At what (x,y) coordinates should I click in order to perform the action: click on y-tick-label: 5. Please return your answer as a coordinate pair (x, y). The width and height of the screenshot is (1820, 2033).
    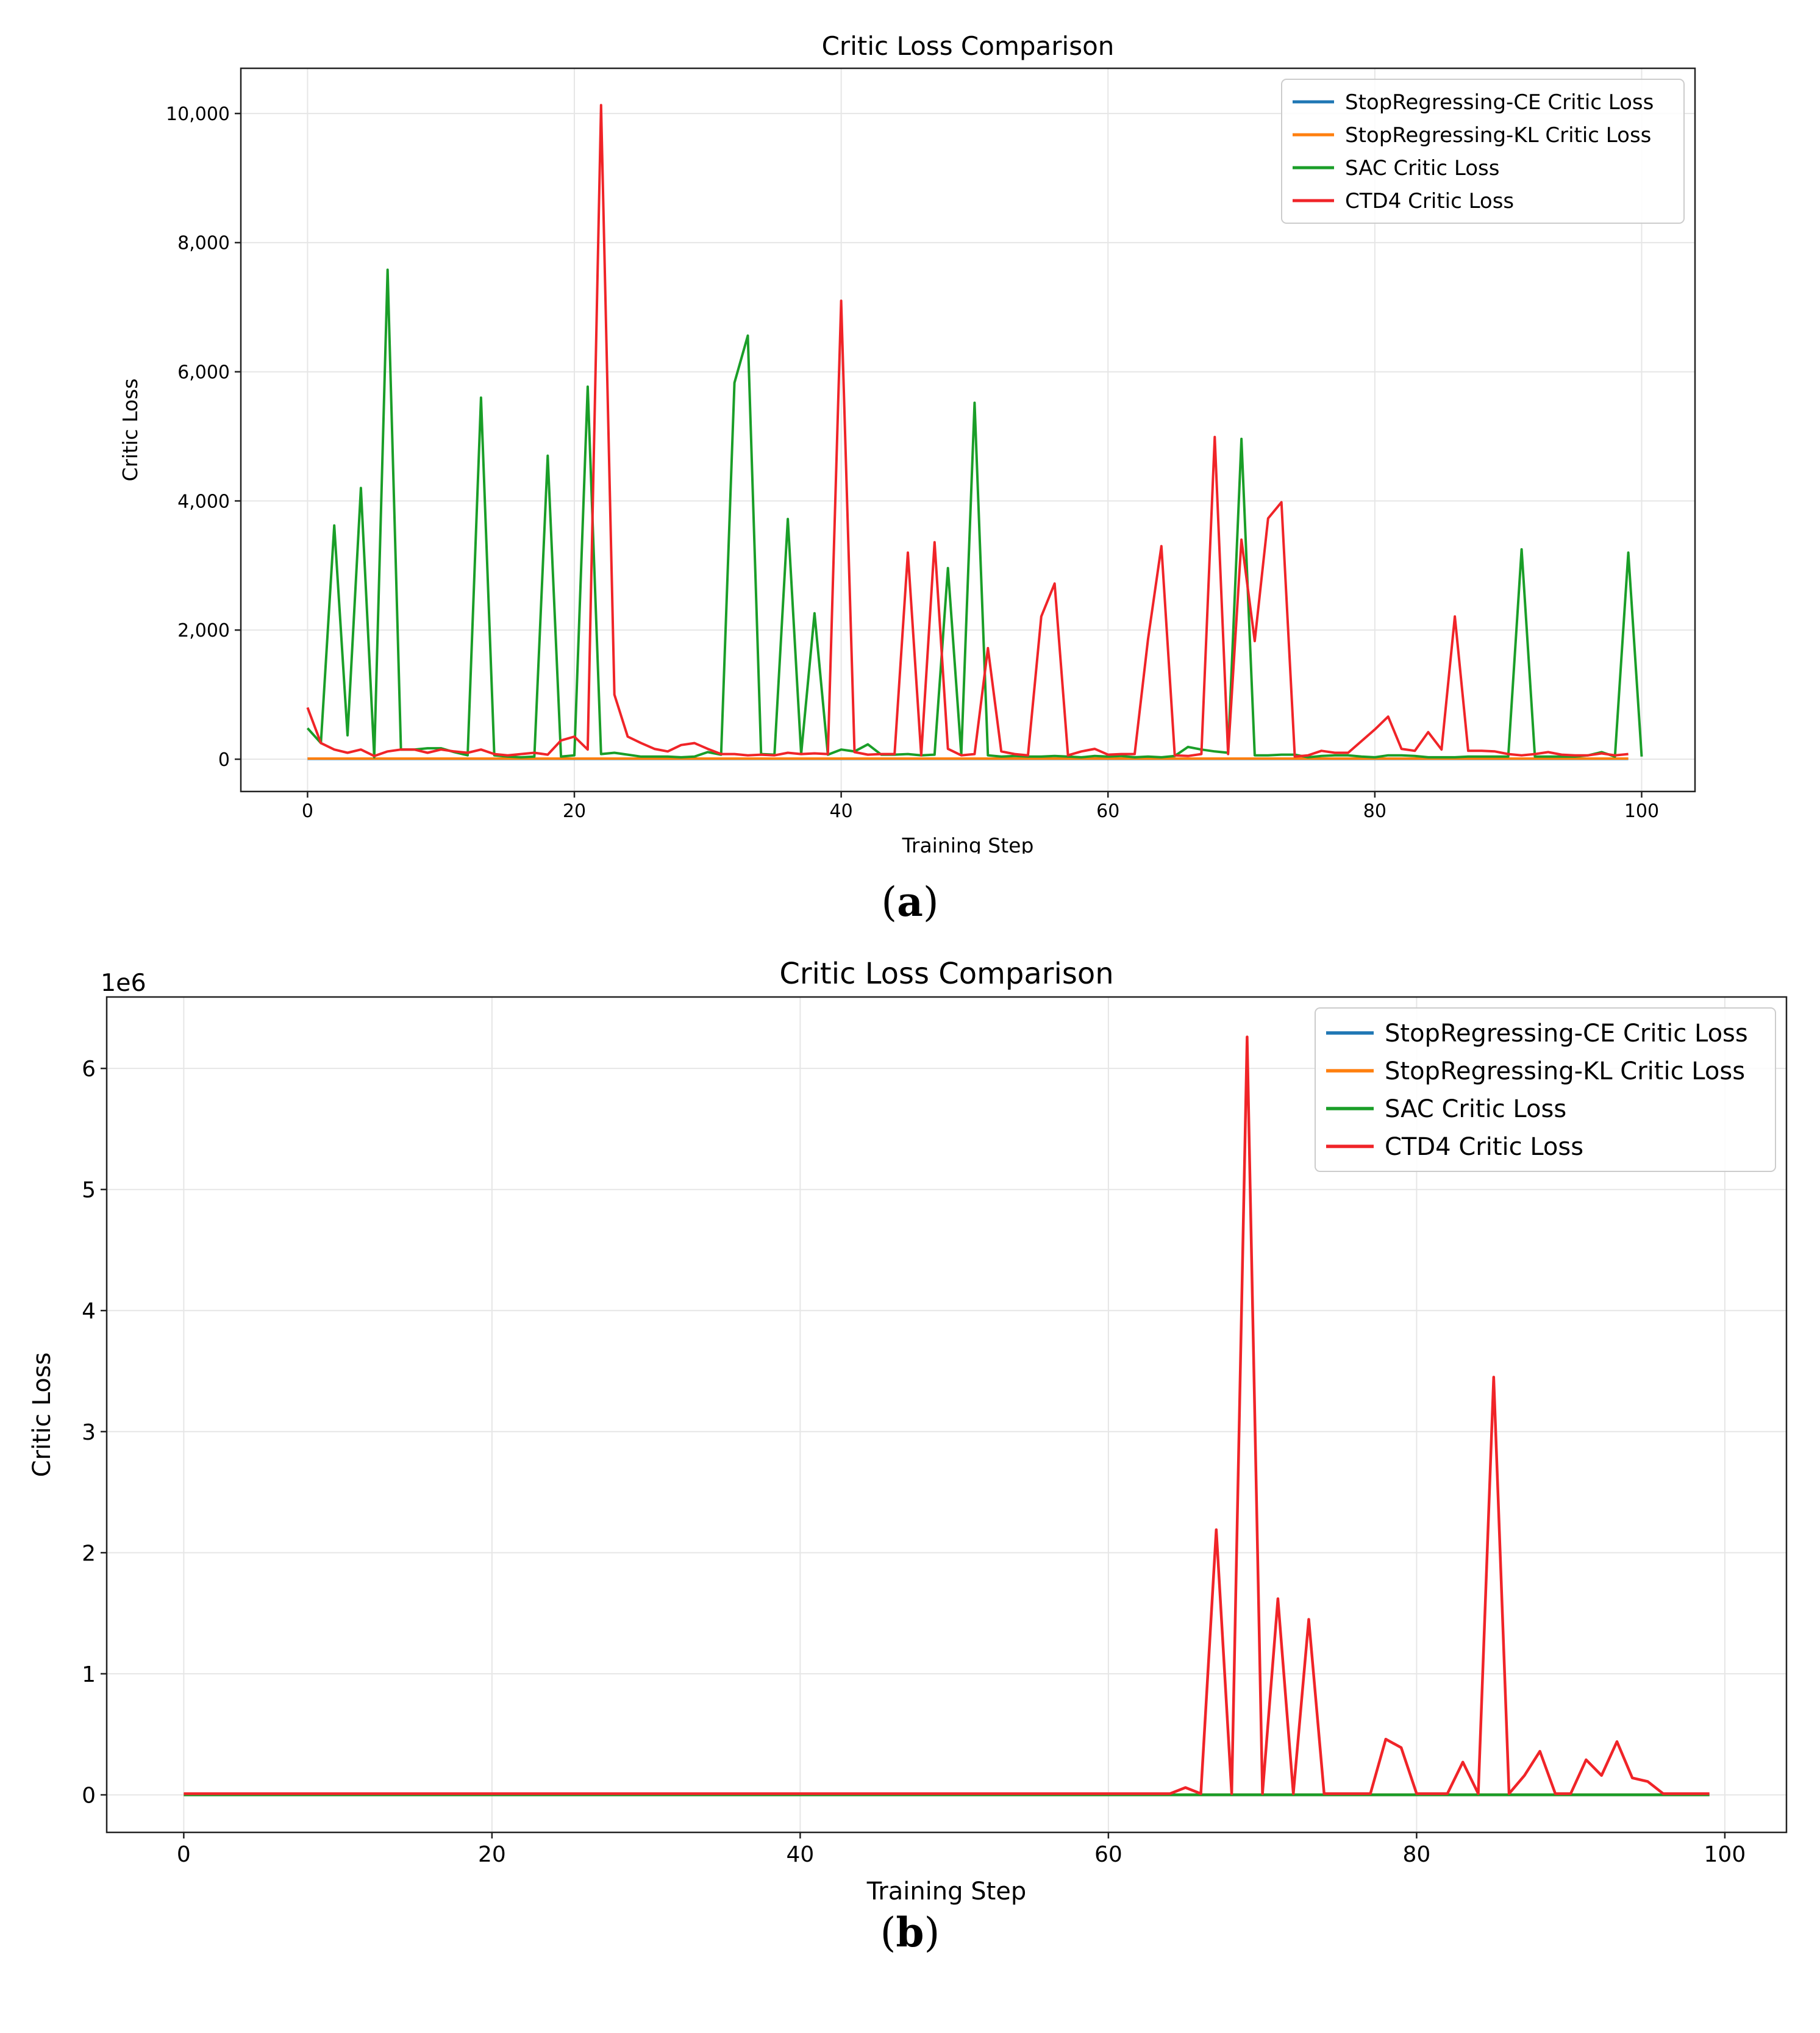
    Looking at the image, I should click on (89, 1190).